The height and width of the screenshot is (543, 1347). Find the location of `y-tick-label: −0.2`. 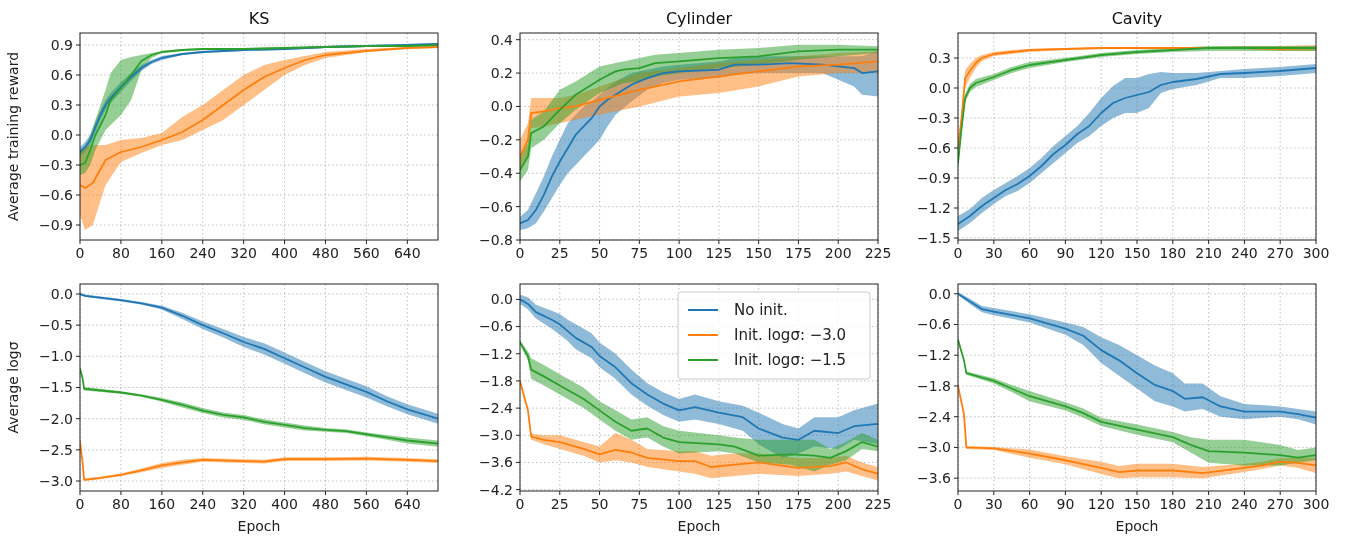

y-tick-label: −0.2 is located at coordinates (496, 139).